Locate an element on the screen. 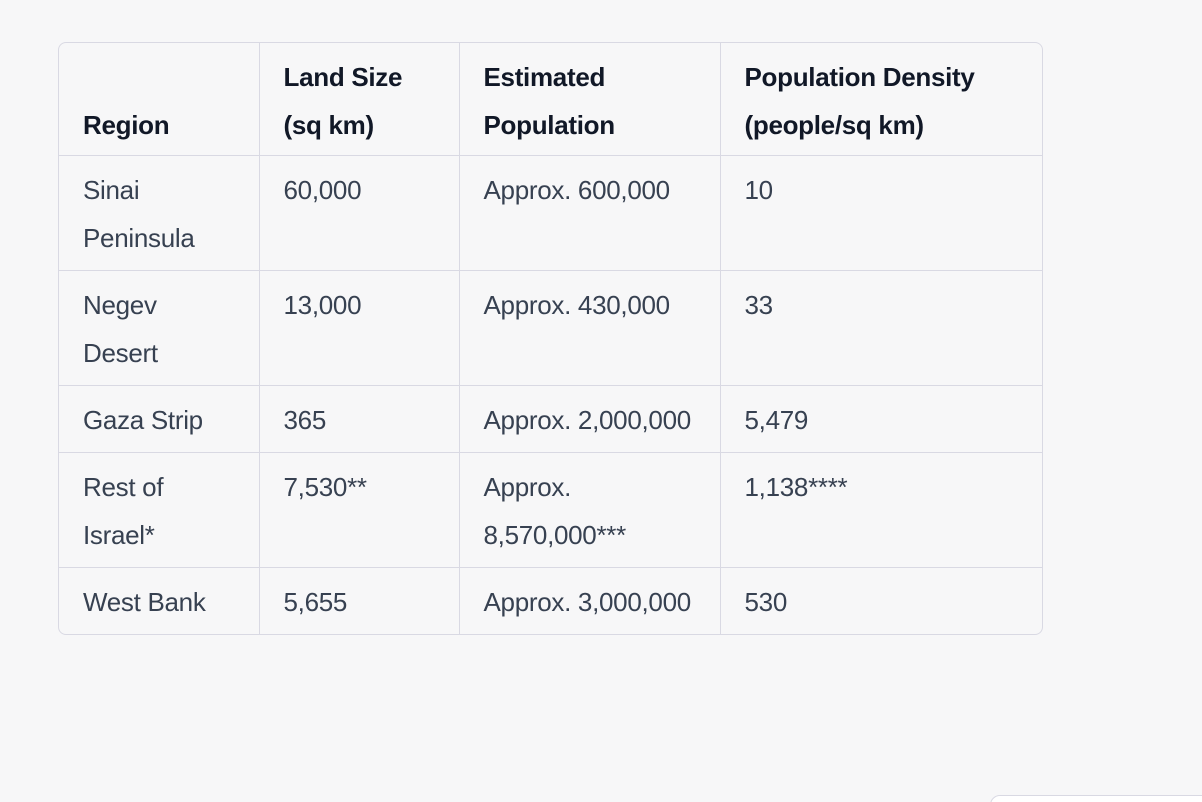 This screenshot has width=1202, height=802. table-row: Negev Desert 13,000 Approx. 430,000 33 is located at coordinates (550, 328).